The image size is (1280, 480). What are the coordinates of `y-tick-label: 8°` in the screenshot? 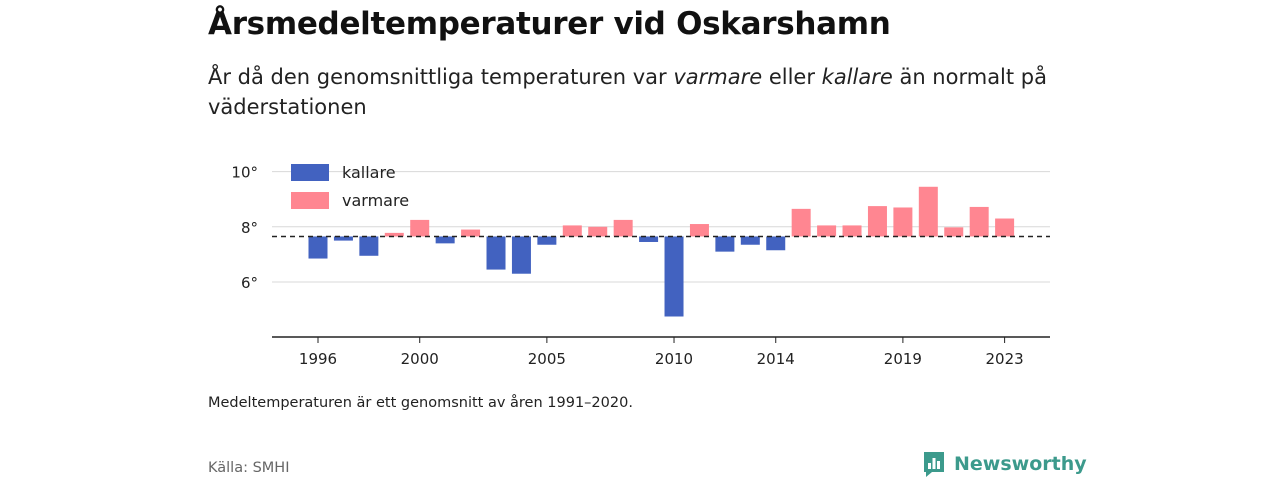 It's located at (249, 228).